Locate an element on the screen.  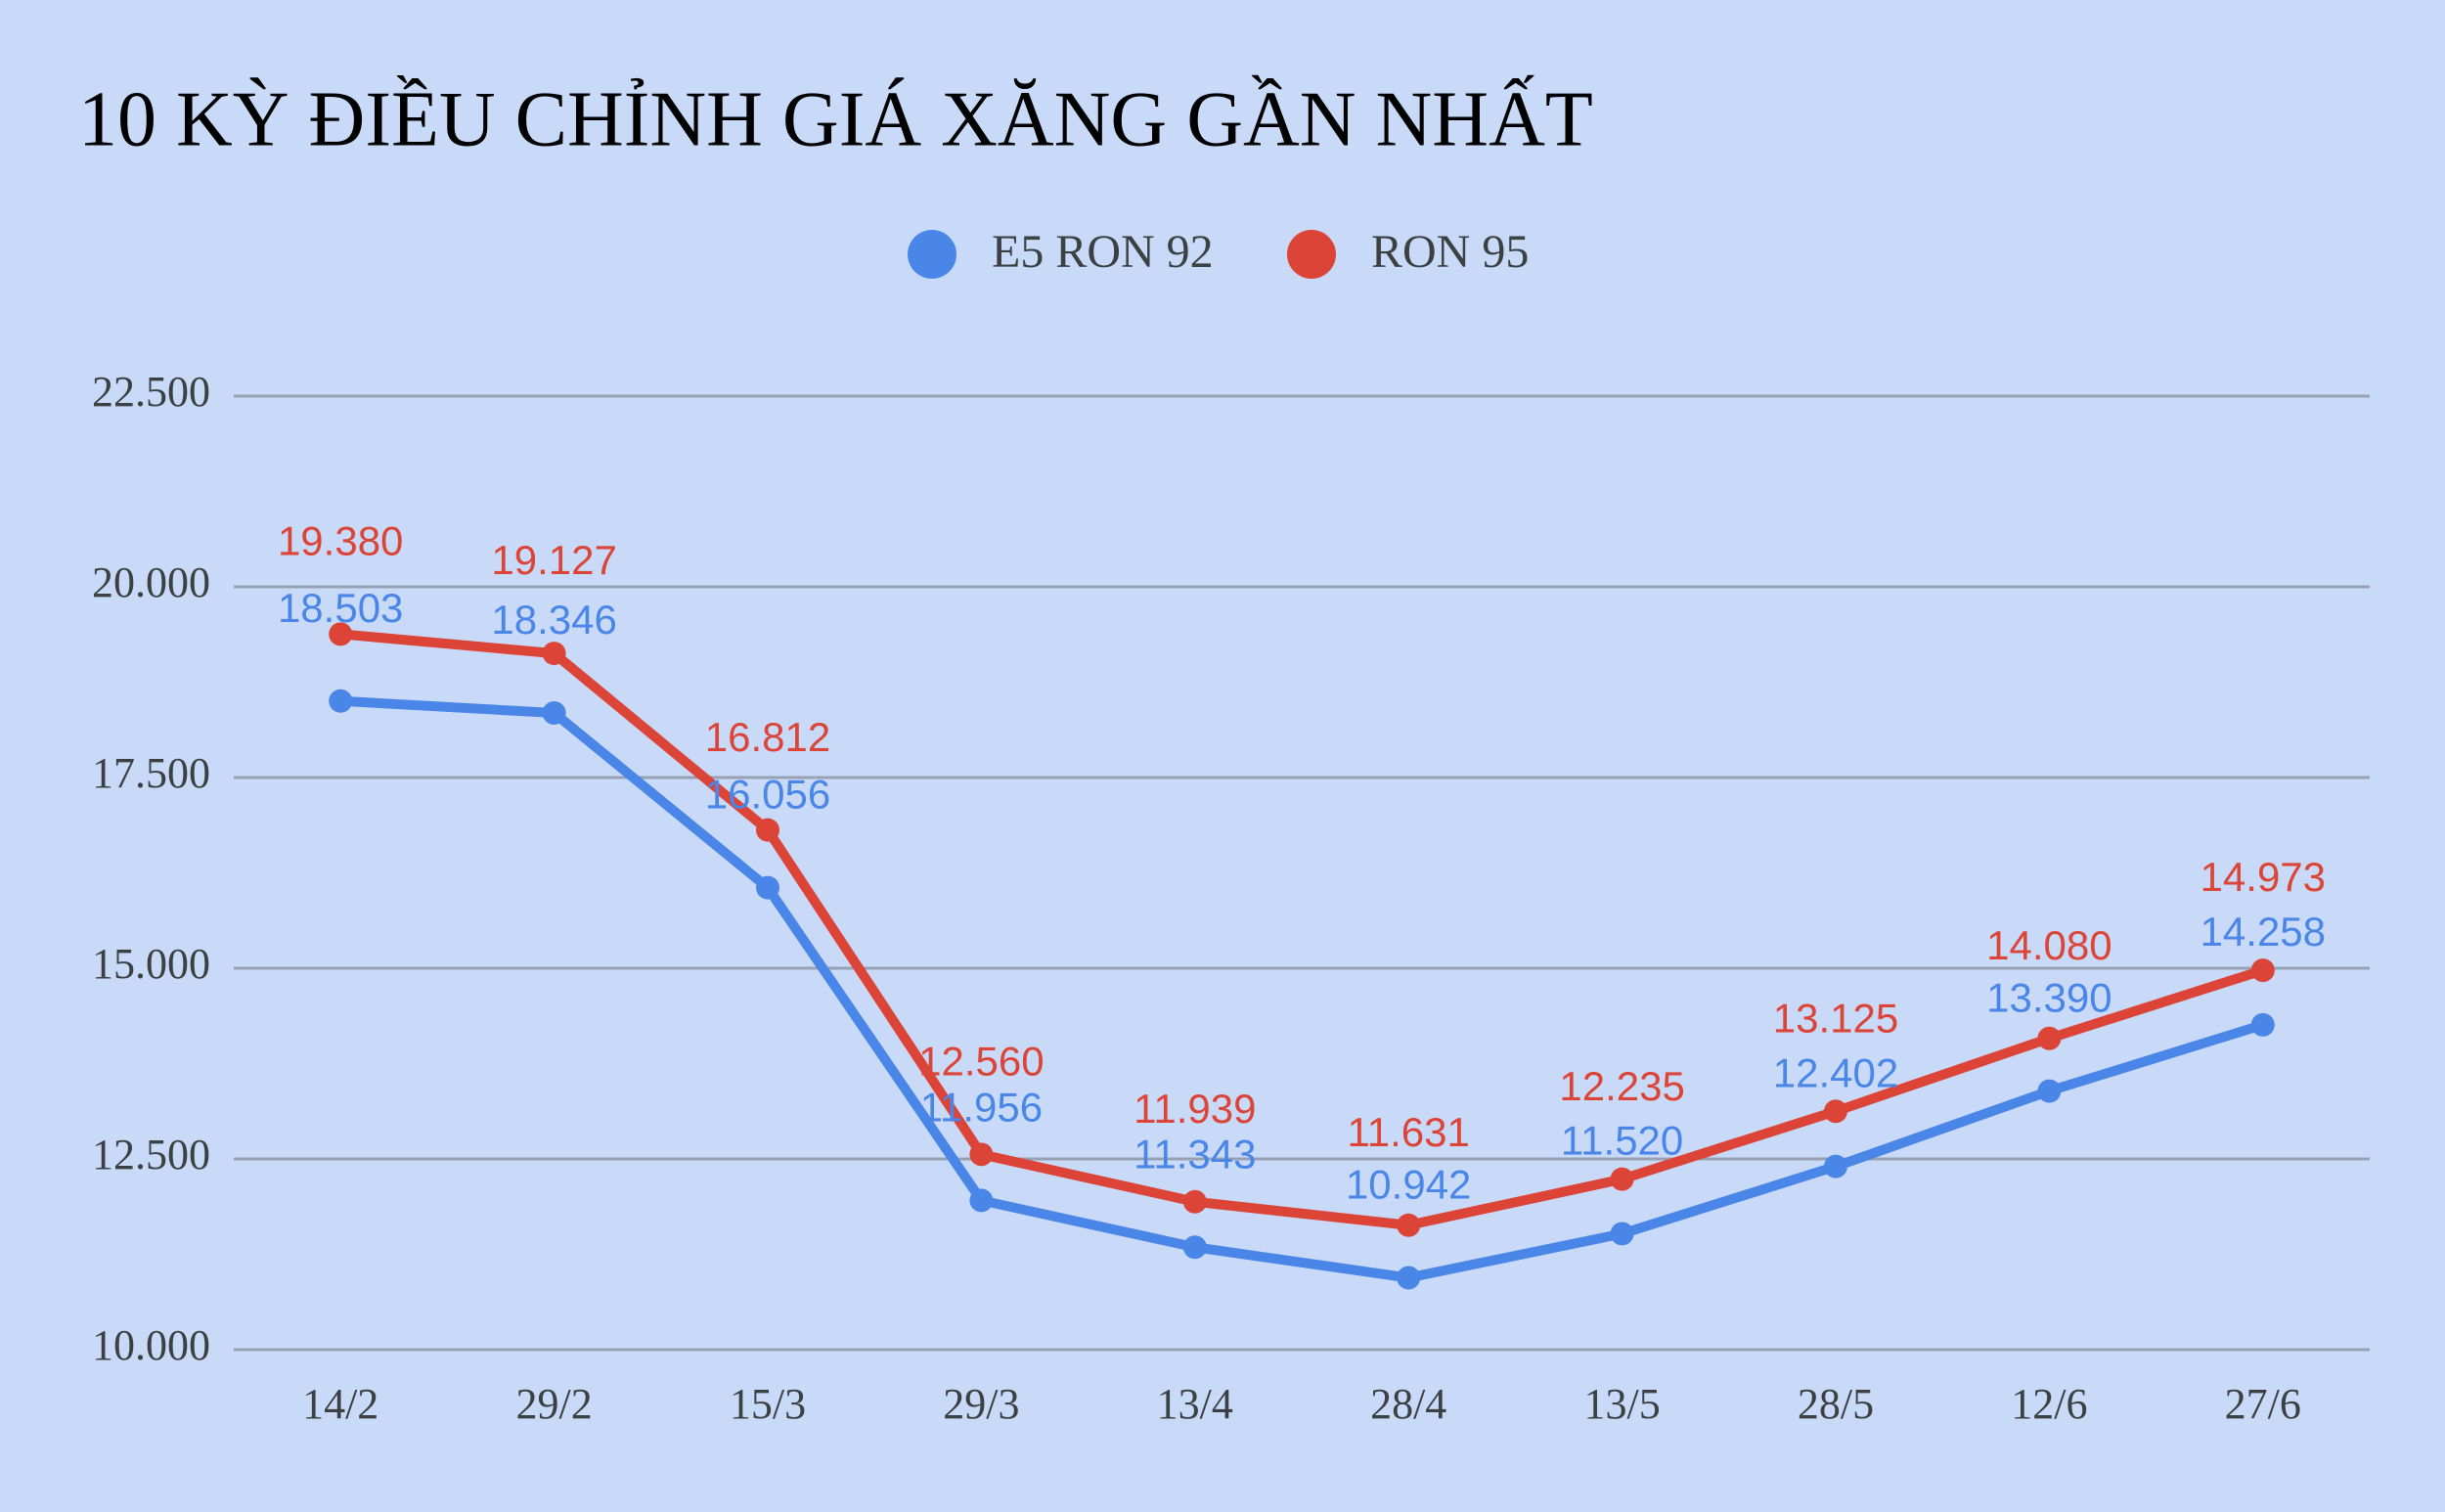
data-label: 11.939 is located at coordinates (1195, 1109).